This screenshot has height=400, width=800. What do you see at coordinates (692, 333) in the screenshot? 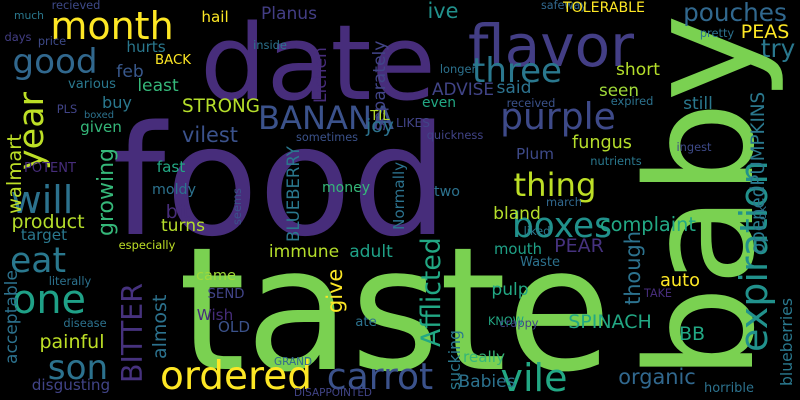
I see `word-bb: BB` at bounding box center [692, 333].